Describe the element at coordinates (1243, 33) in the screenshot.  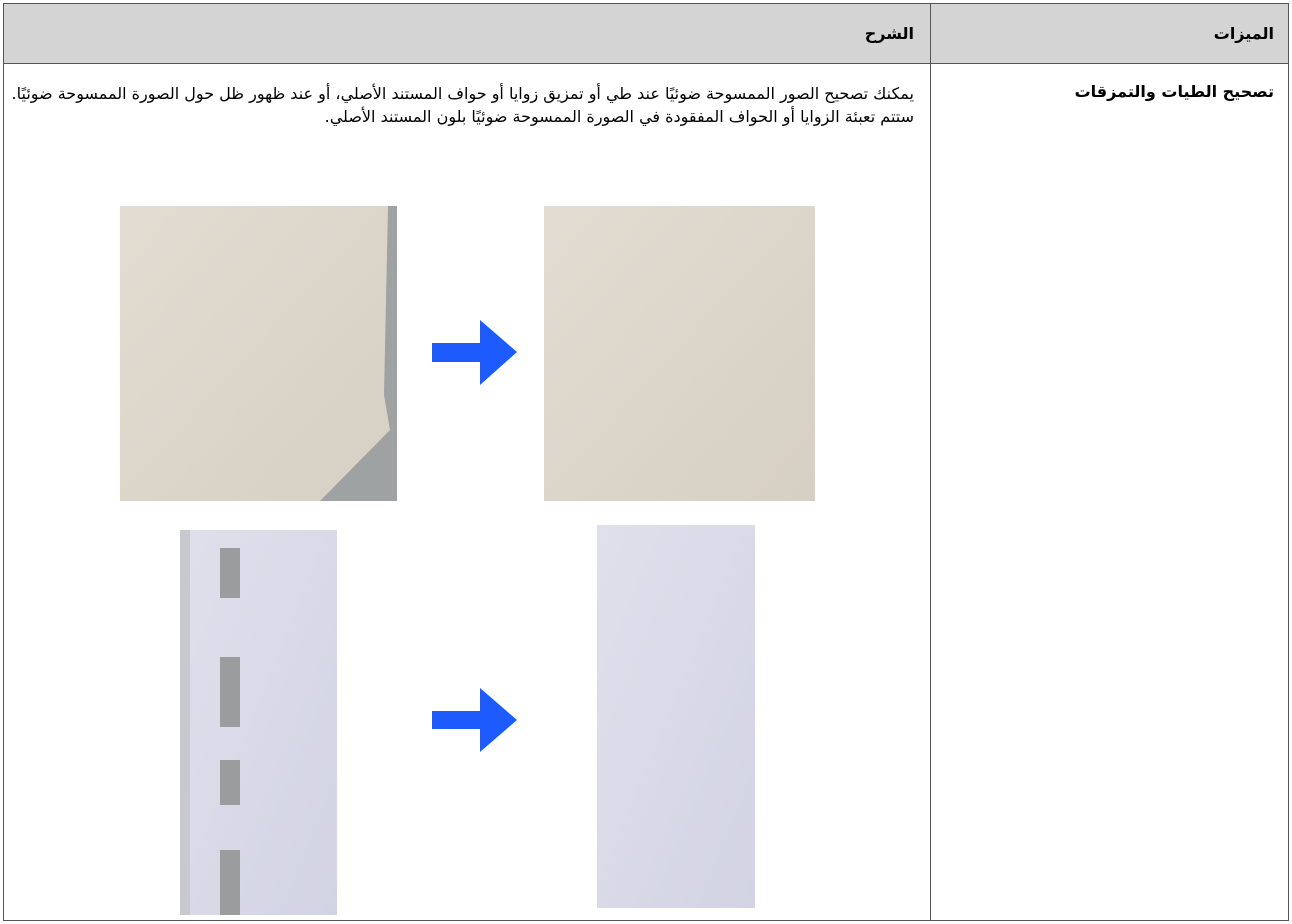
I see `header-cell: الميزات` at that location.